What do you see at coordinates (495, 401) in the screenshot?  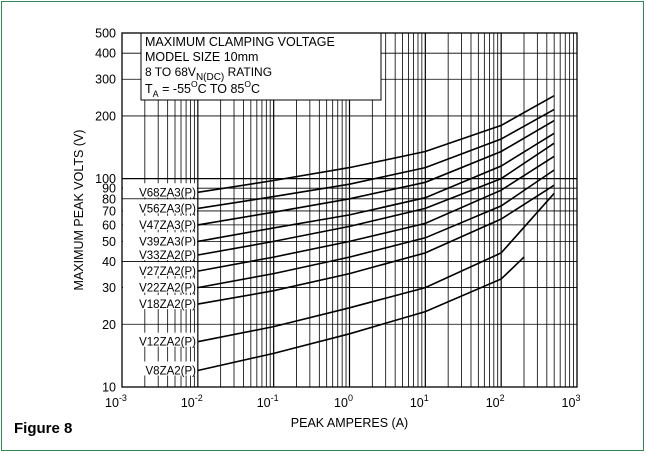 I see `x-tick-label: 10²` at bounding box center [495, 401].